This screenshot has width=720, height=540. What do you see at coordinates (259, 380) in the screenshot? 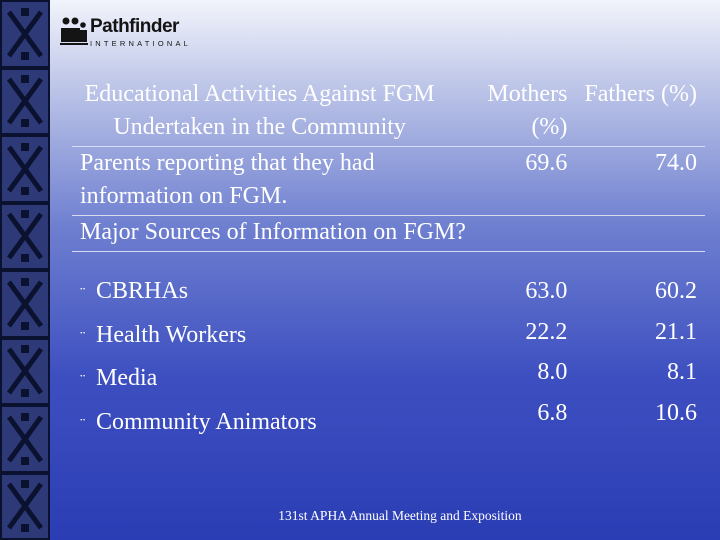
I see `list-item: ¨ Media` at bounding box center [259, 380].